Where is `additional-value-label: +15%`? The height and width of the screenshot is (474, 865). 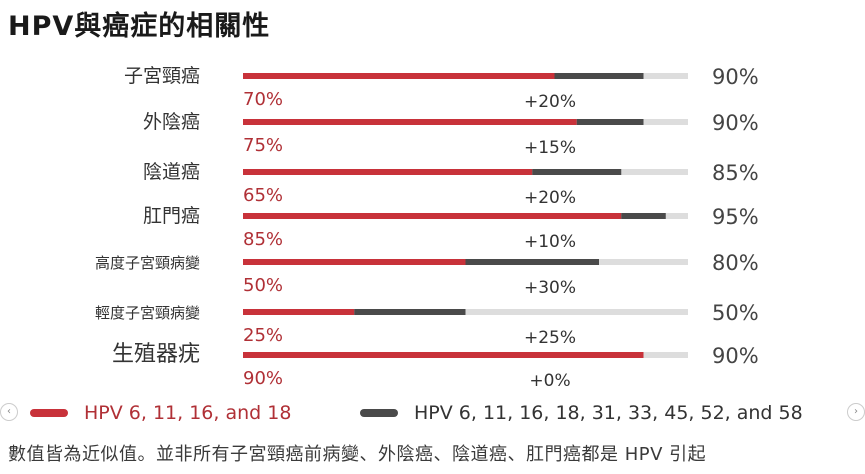 additional-value-label: +15% is located at coordinates (550, 148).